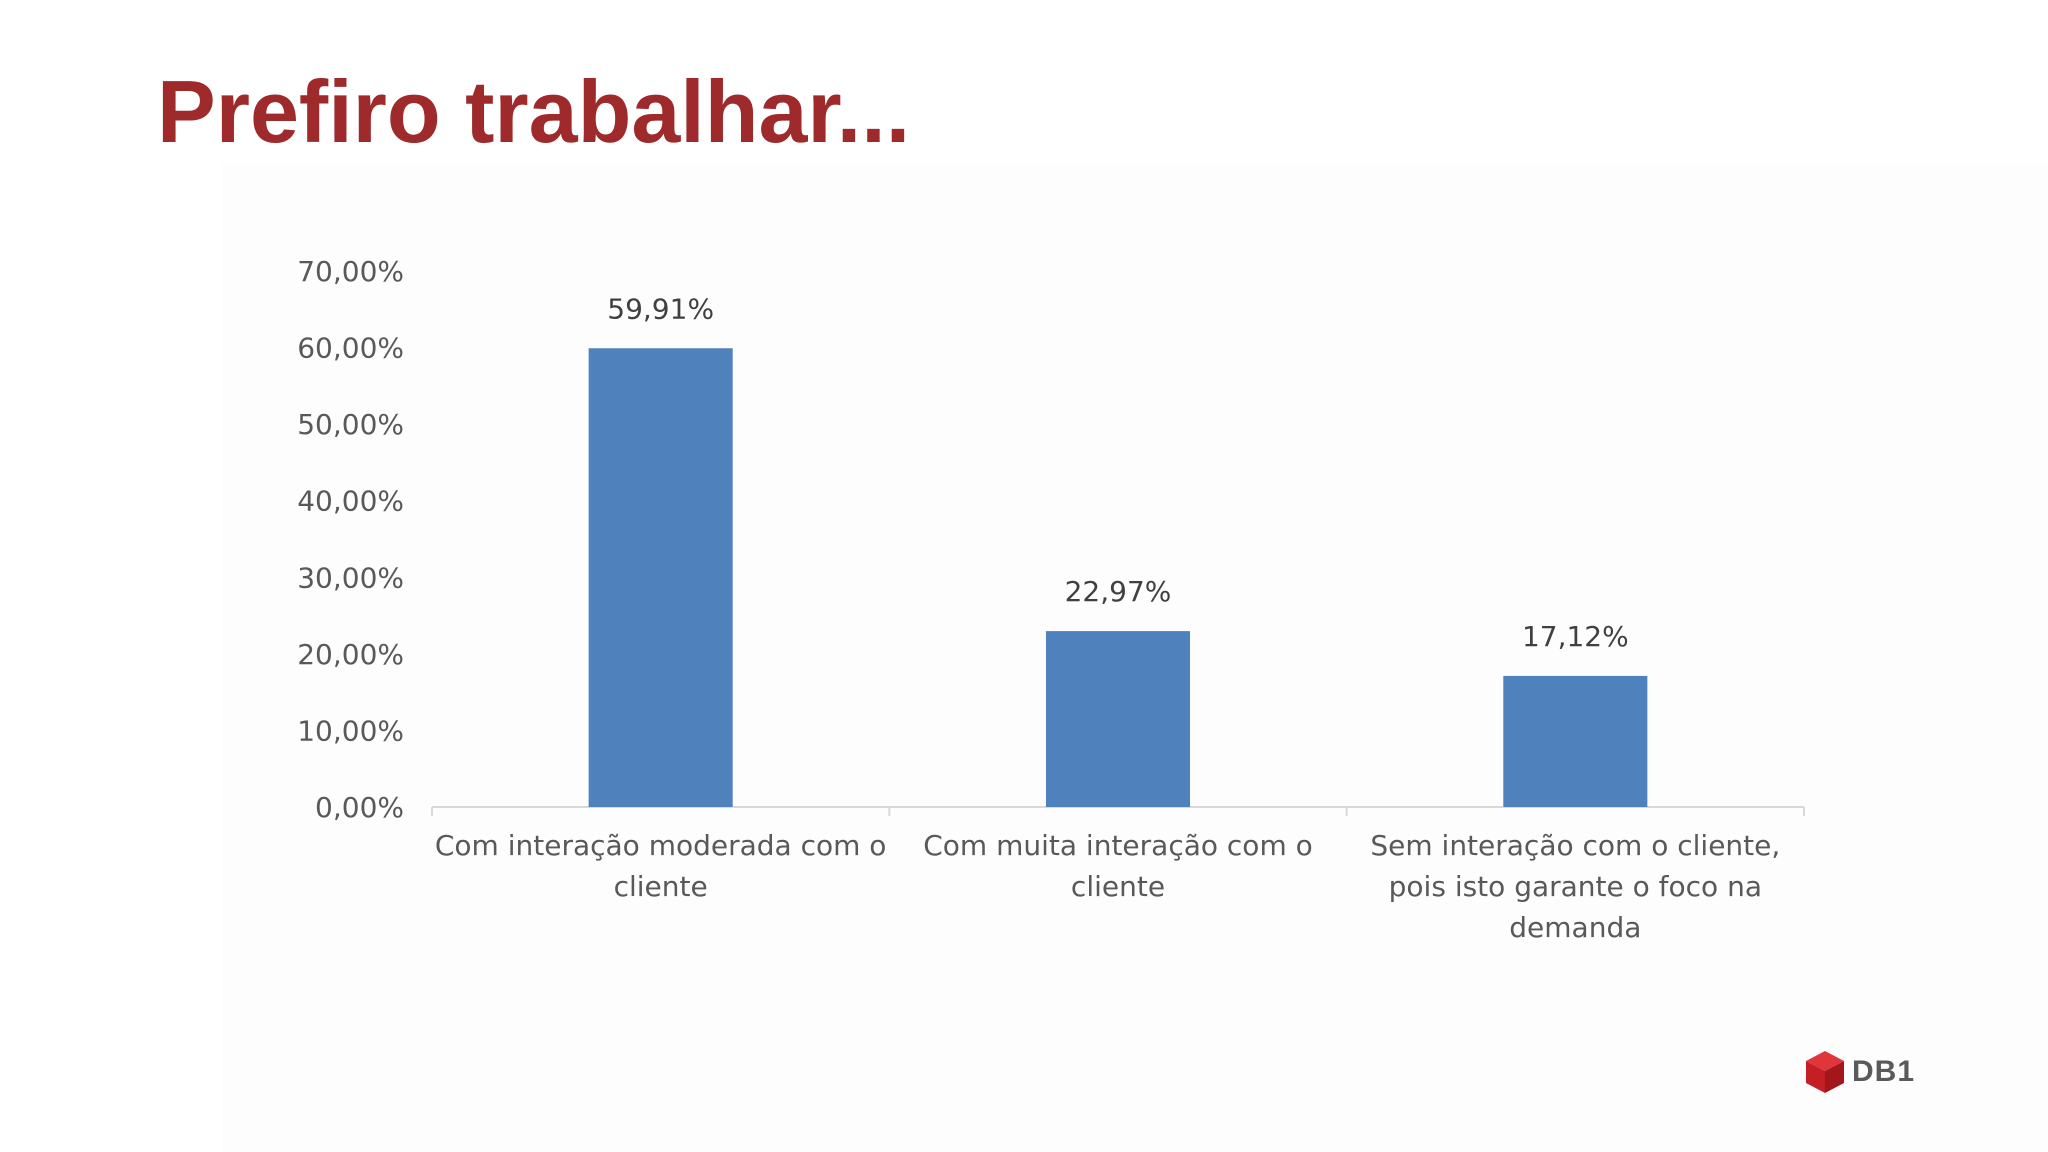 This screenshot has width=2048, height=1152. What do you see at coordinates (359, 807) in the screenshot?
I see `y-tick-label: 0,00%` at bounding box center [359, 807].